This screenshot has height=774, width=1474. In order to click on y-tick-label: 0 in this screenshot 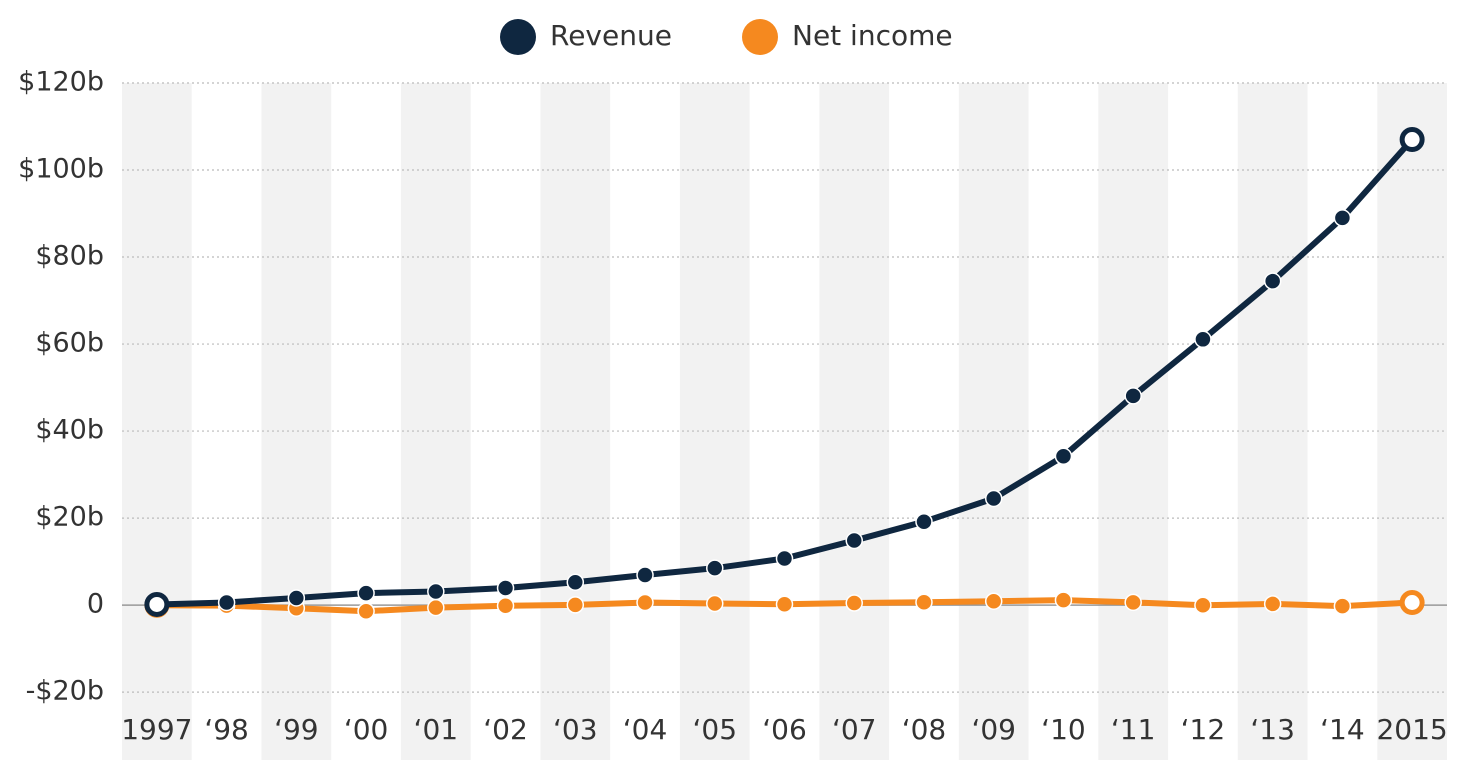, I will do `click(95, 604)`.